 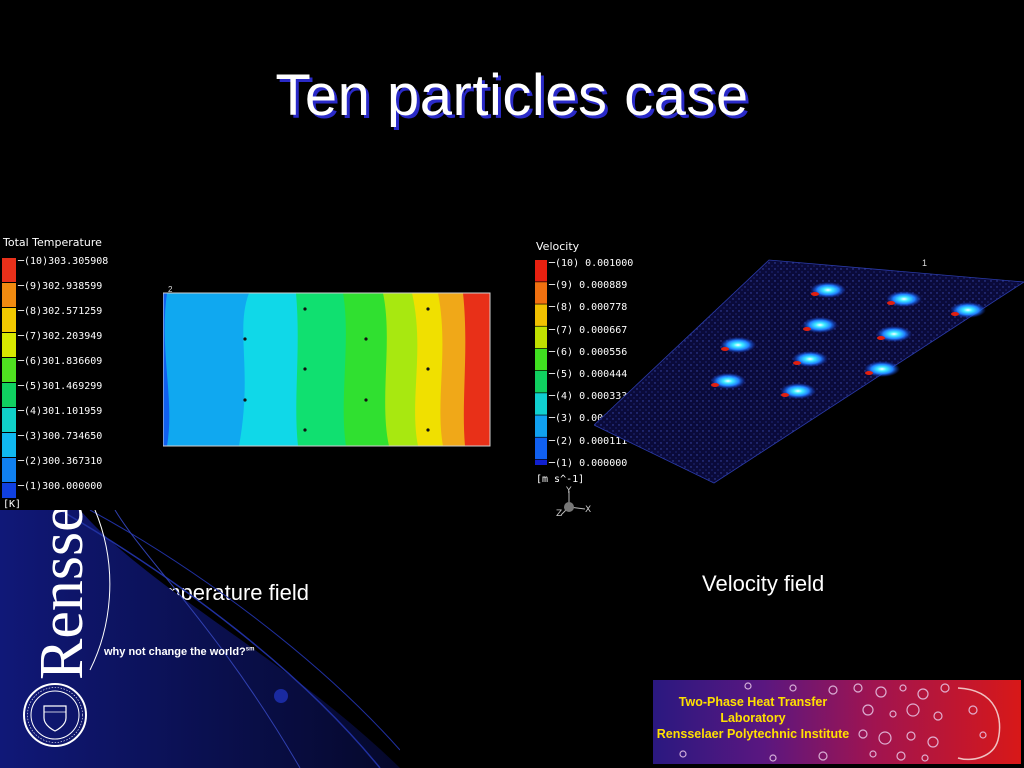 I want to click on velocity-legend-level: ─(3) 0.000222, so click(x=588, y=419).